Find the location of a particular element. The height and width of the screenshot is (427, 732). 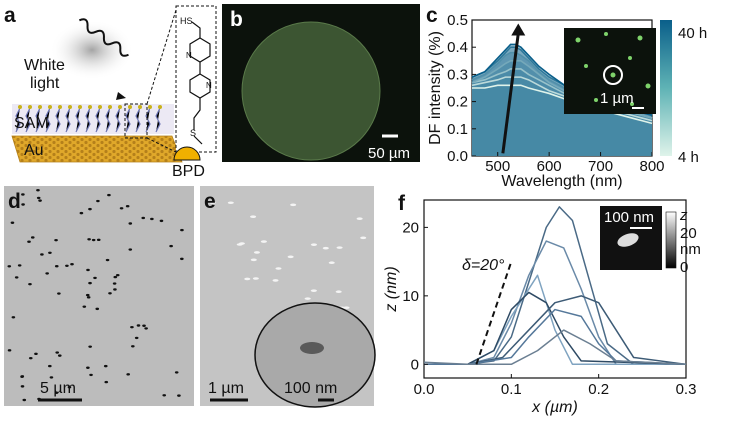

inset-particles is located at coordinates (613, 69).